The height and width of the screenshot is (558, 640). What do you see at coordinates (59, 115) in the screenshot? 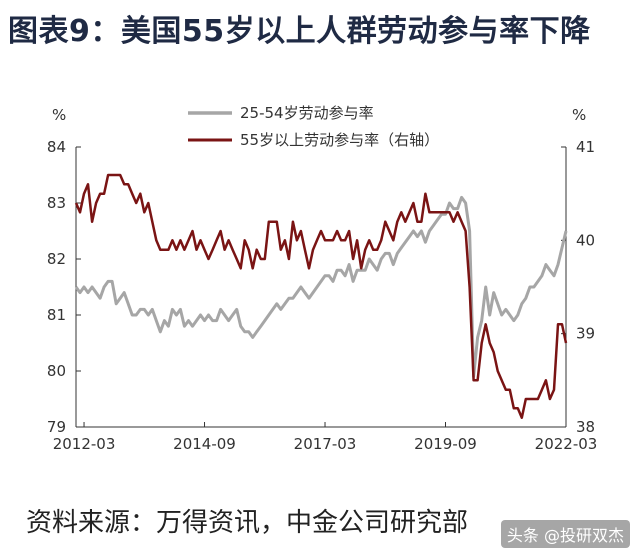
I see `left-unit-label: %` at bounding box center [59, 115].